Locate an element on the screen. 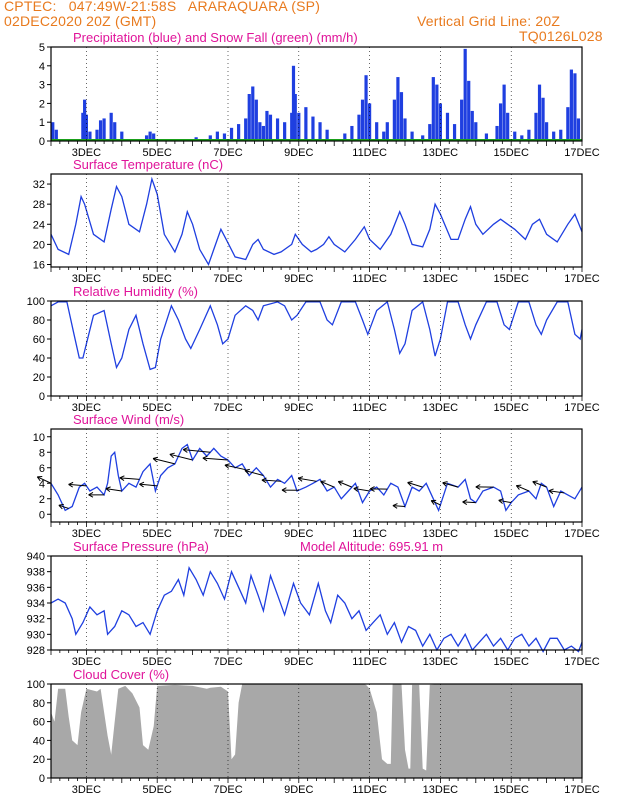 The image size is (618, 800). panel-3-ylabel-4: 8 is located at coordinates (42, 453).